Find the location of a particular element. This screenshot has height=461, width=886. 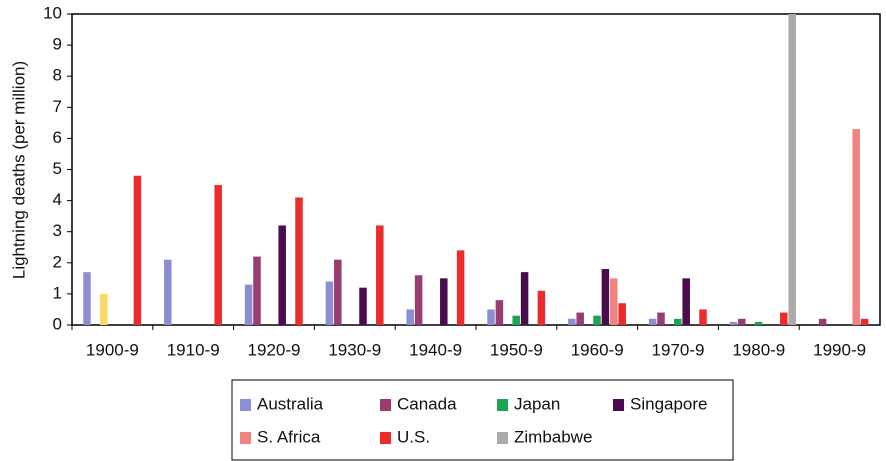

y-tick-label: 3 is located at coordinates (57, 230).